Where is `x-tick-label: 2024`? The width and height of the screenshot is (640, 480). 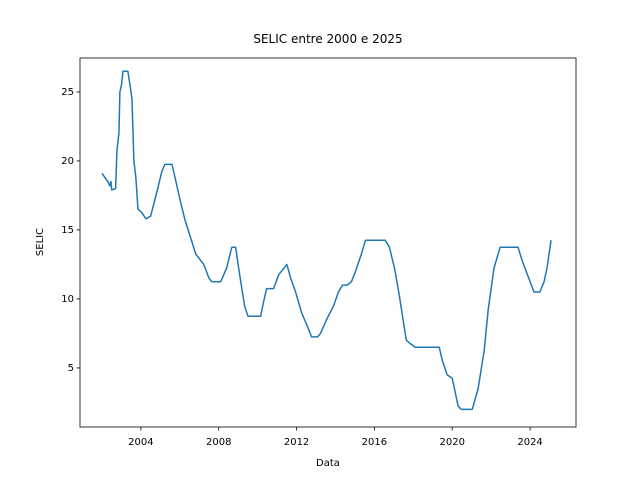
x-tick-label: 2024 is located at coordinates (529, 442).